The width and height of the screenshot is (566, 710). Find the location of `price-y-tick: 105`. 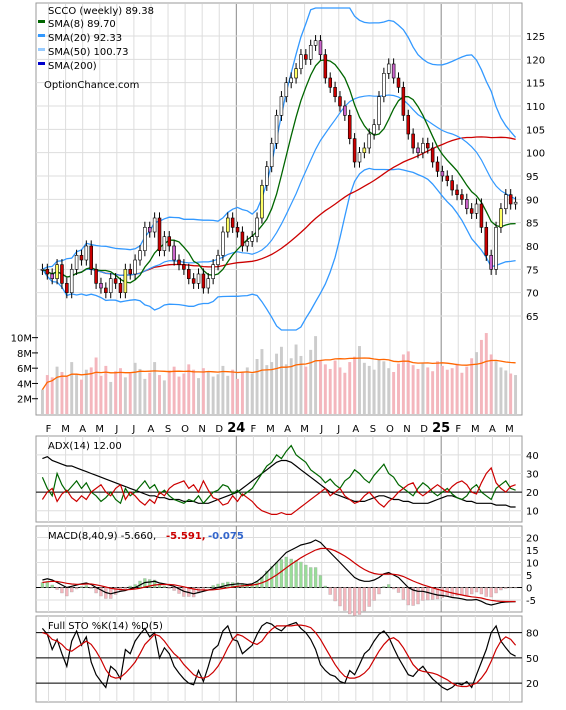

price-y-tick: 105 is located at coordinates (535, 130).